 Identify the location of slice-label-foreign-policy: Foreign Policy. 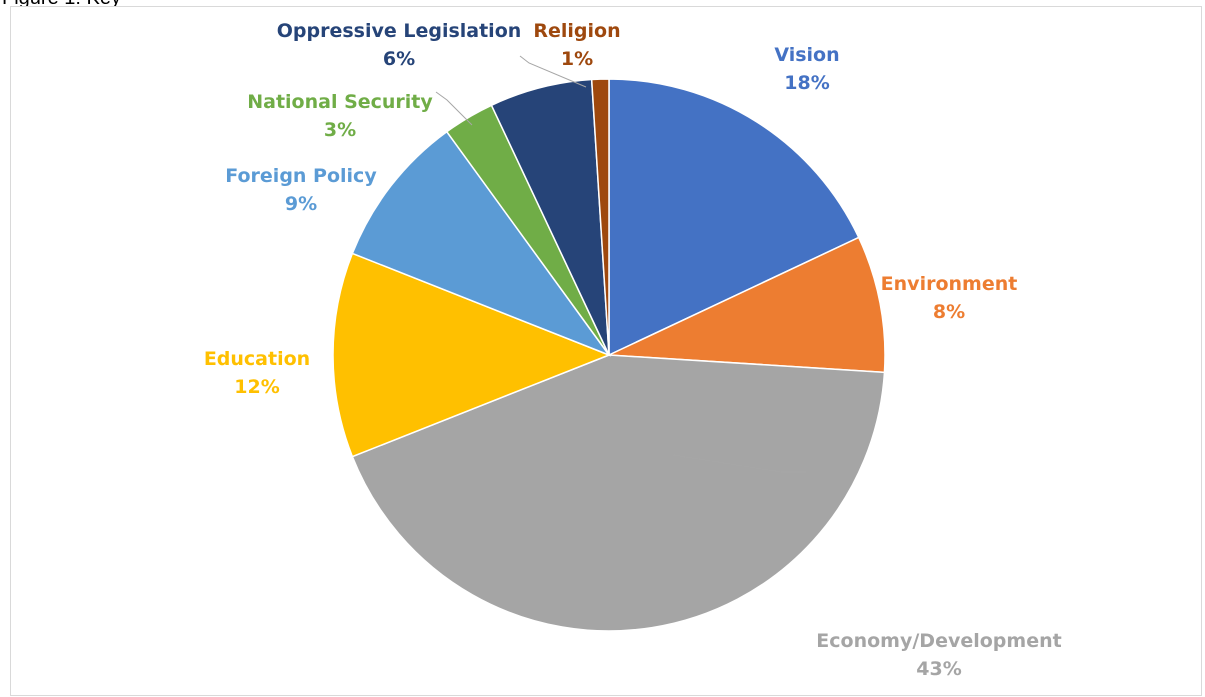
(301, 176).